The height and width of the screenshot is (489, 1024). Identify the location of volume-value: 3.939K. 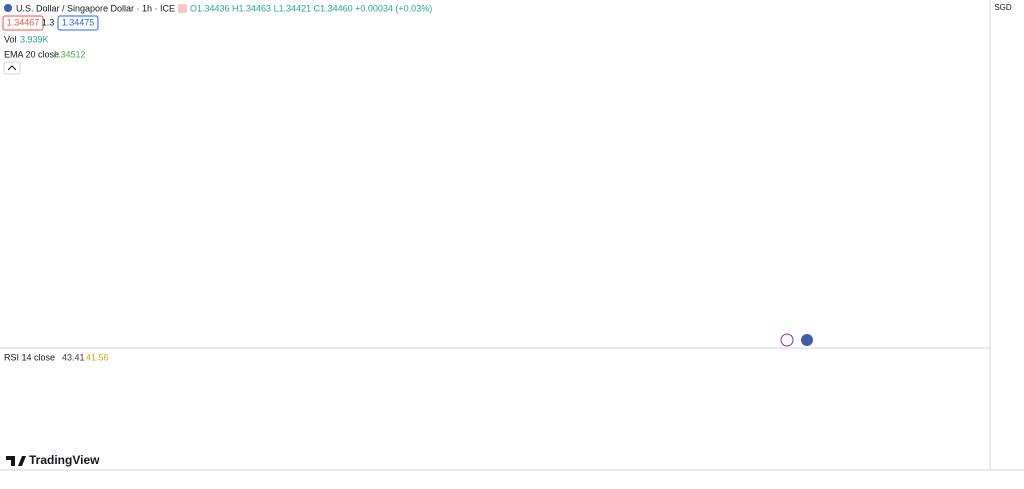
(34, 39).